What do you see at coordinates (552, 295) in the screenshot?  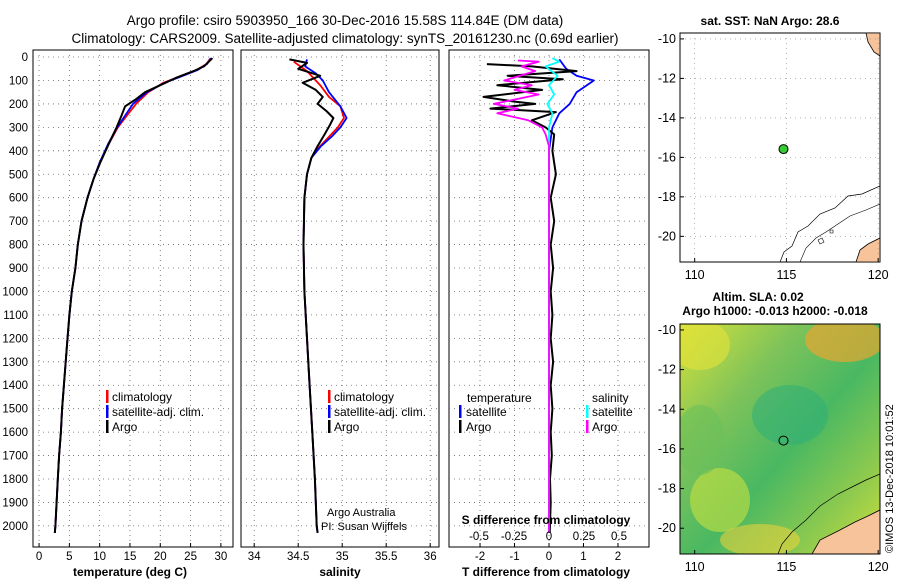 I see `series-line-salinity-satellite` at bounding box center [552, 295].